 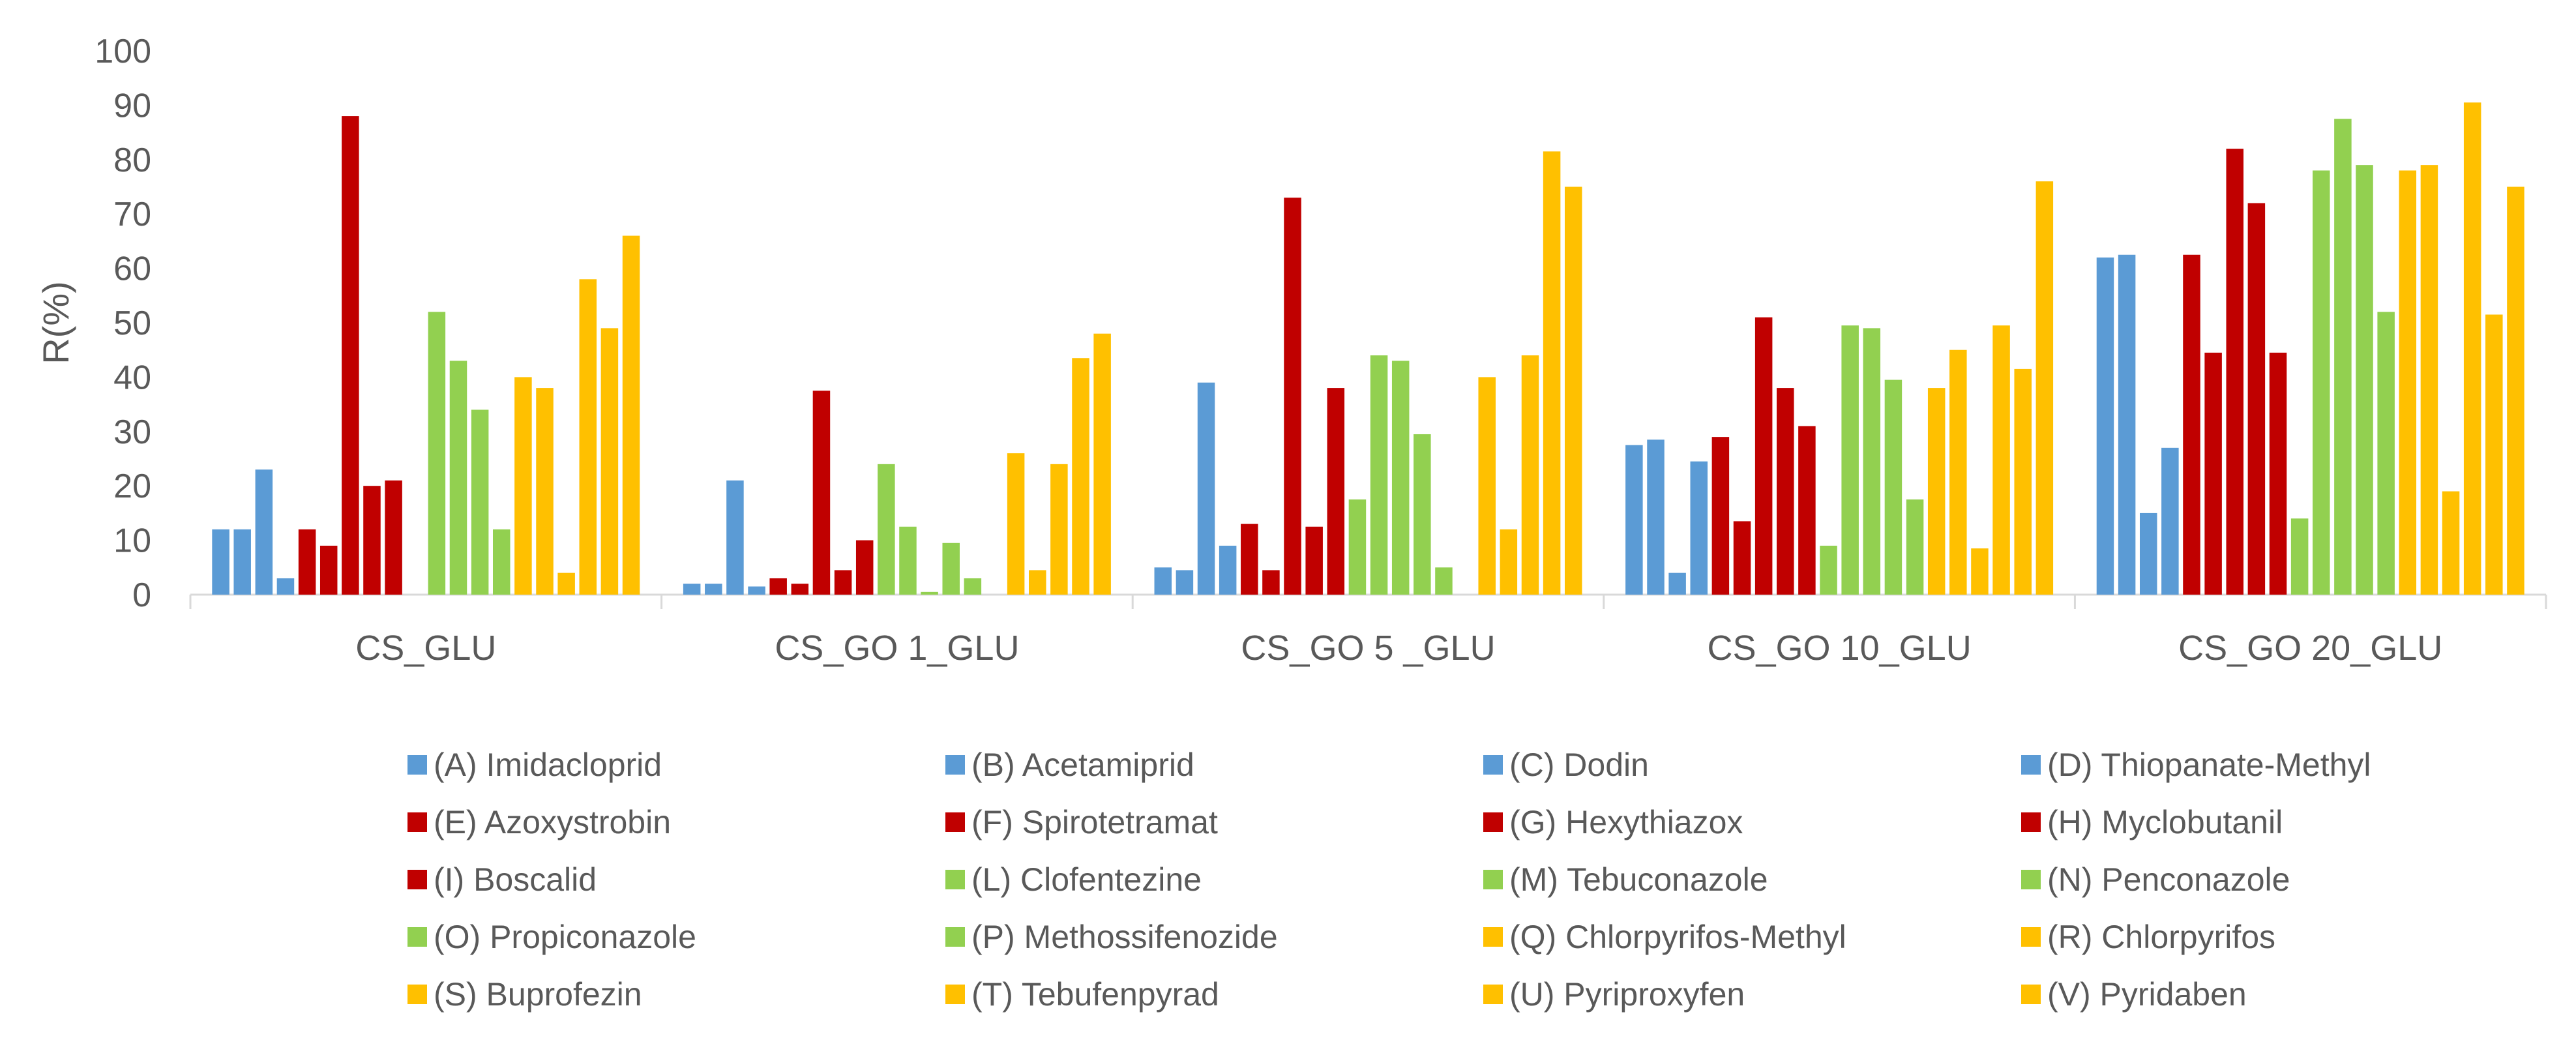 What do you see at coordinates (132, 269) in the screenshot?
I see `y-tick-label: 60` at bounding box center [132, 269].